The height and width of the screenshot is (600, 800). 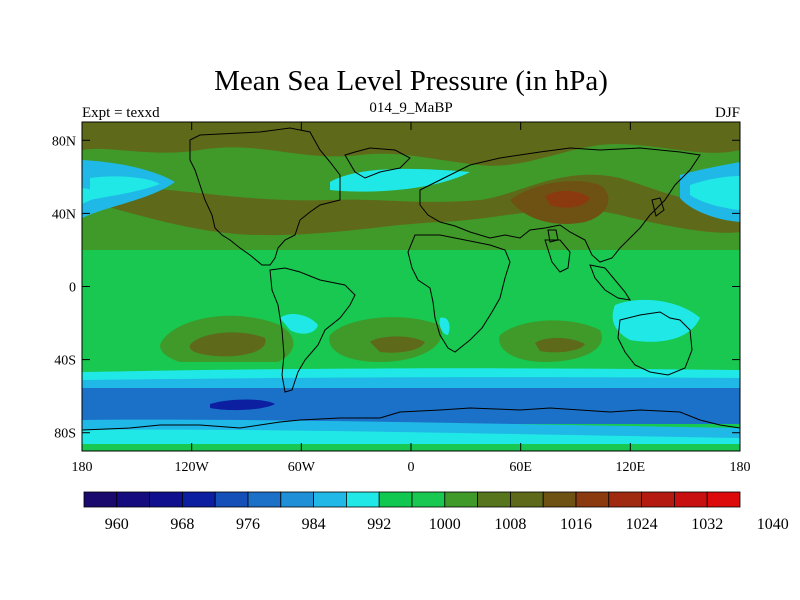 What do you see at coordinates (387, 344) in the screenshot?
I see `band-south-olive` at bounding box center [387, 344].